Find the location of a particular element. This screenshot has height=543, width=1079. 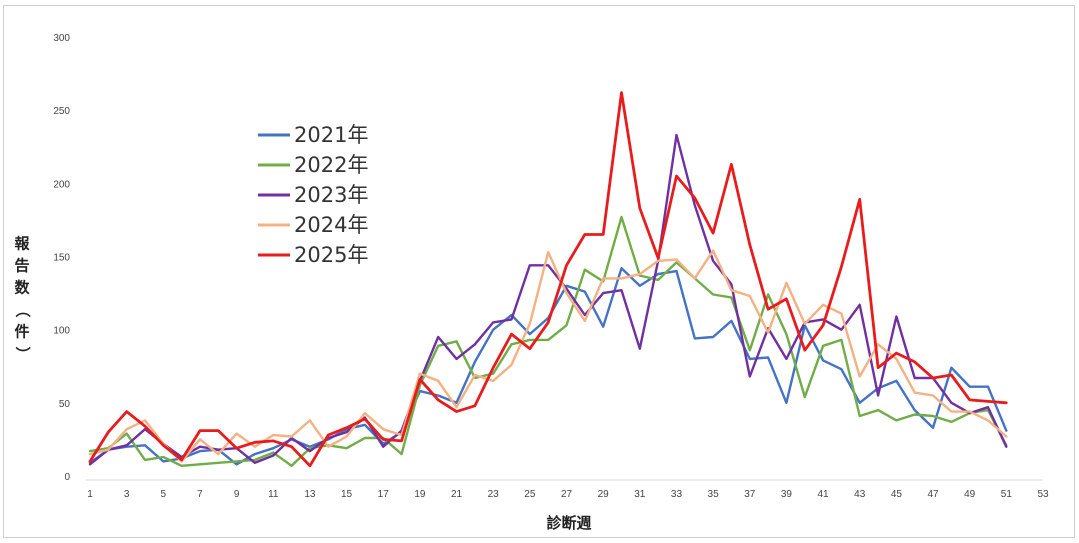

x-tick-label: 7 is located at coordinates (200, 494).